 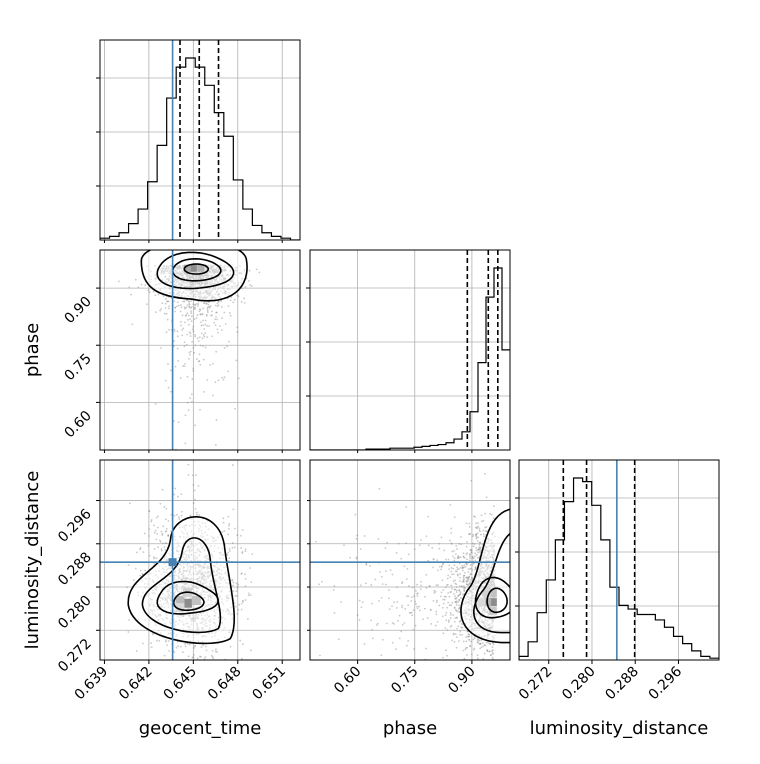 I want to click on ylabel-luminosity_distance: luminosity_distance, so click(x=32, y=560).